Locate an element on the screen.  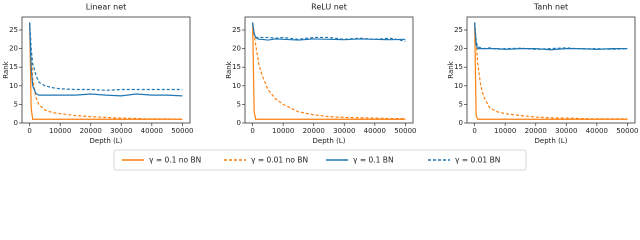
chart-title: Tanh net is located at coordinates (550, 7).